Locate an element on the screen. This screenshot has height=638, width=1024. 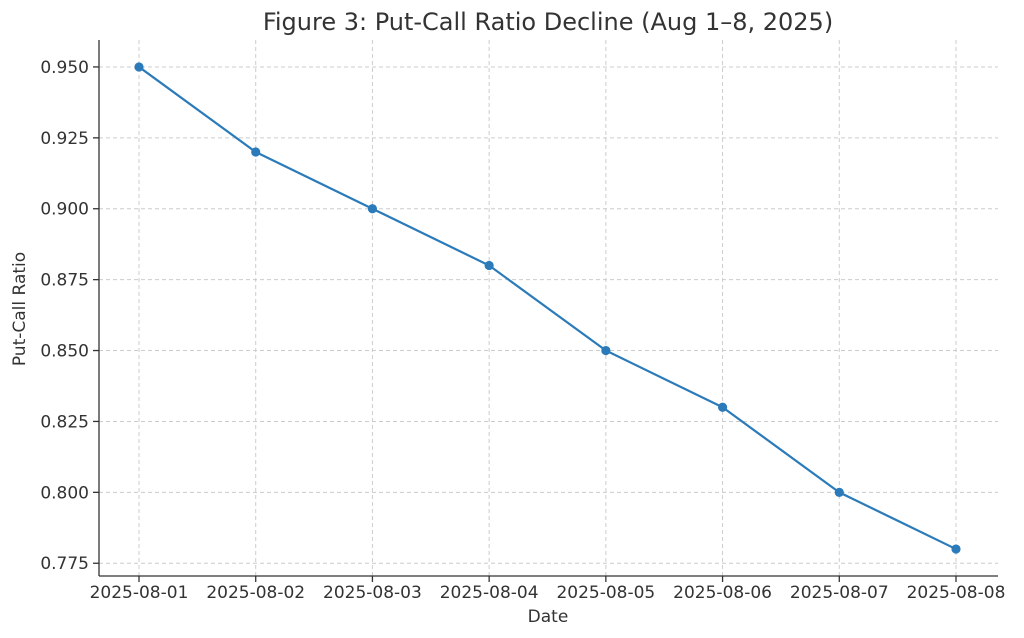
x-tick-label: 2025-08-04 is located at coordinates (489, 593).